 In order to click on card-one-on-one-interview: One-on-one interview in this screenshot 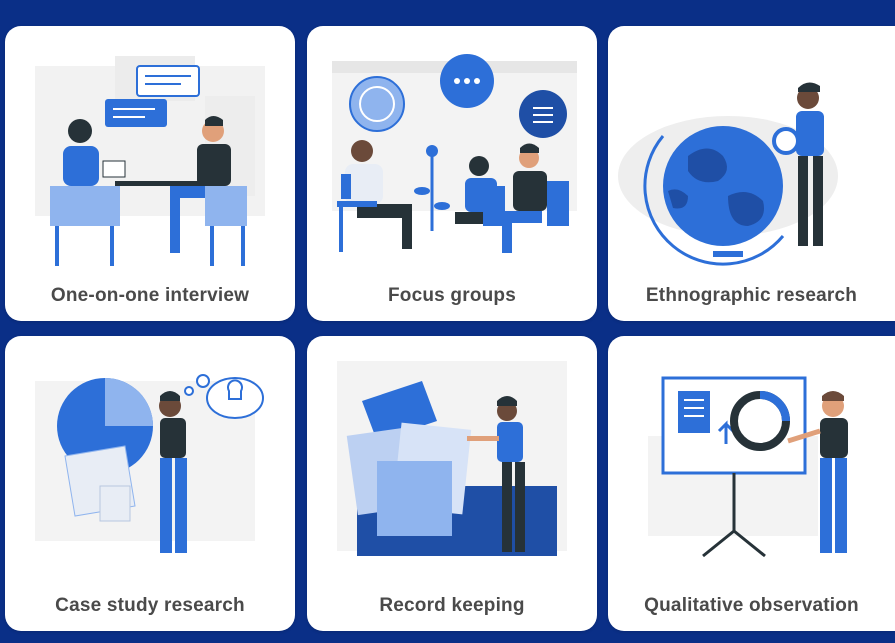, I will do `click(150, 173)`.